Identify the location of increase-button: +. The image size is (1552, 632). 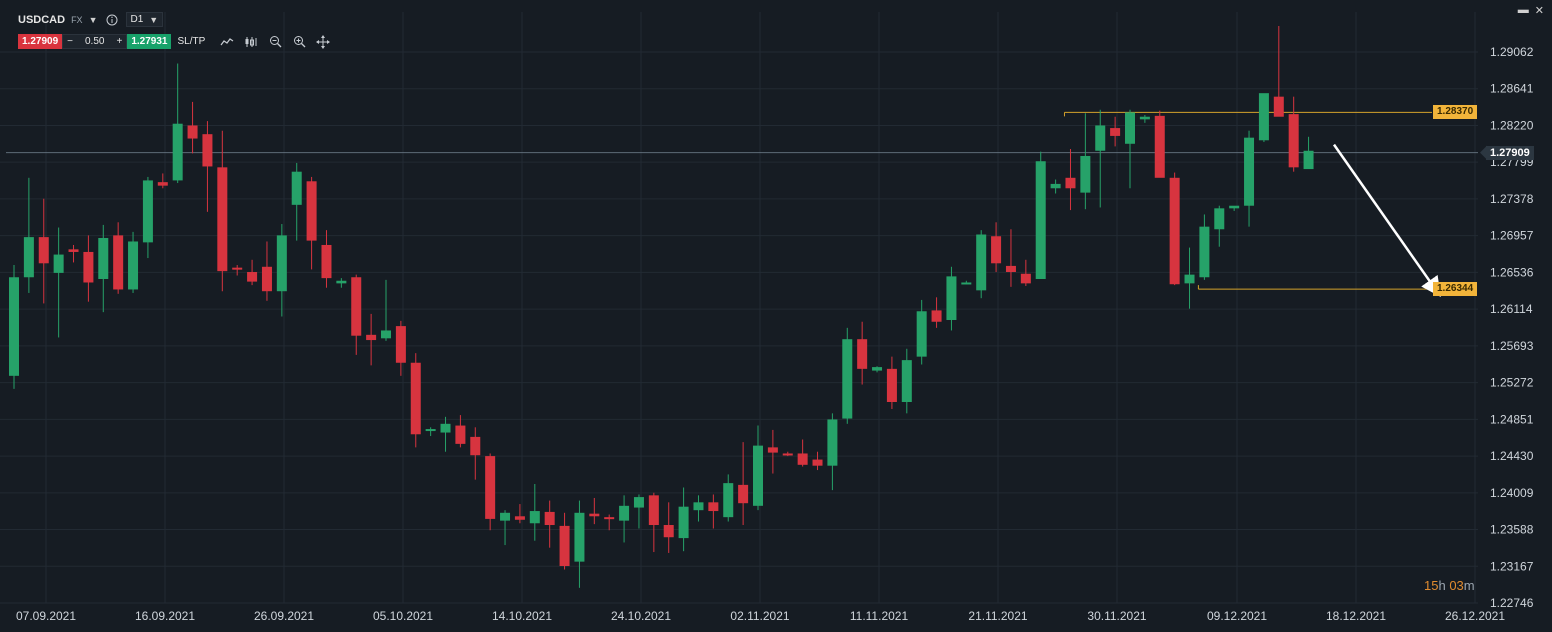
(119, 41).